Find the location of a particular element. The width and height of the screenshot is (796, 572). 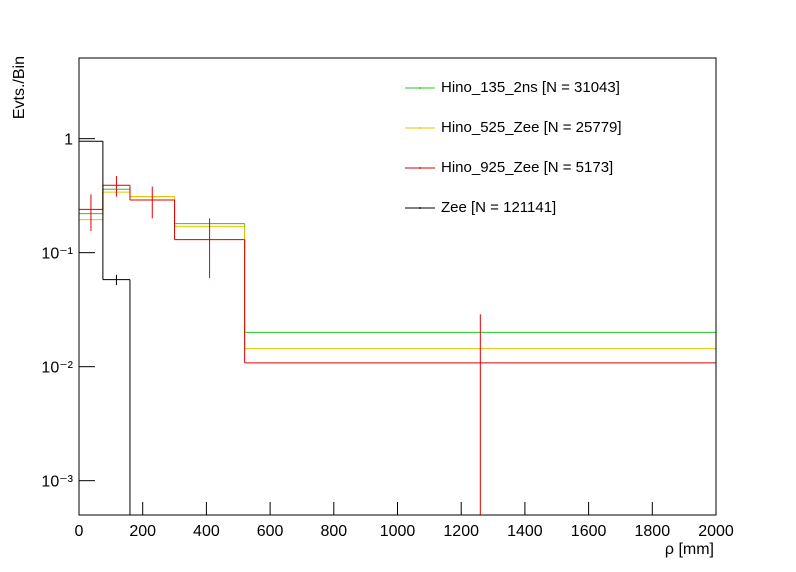

x-tick-label: 200 is located at coordinates (142, 531).